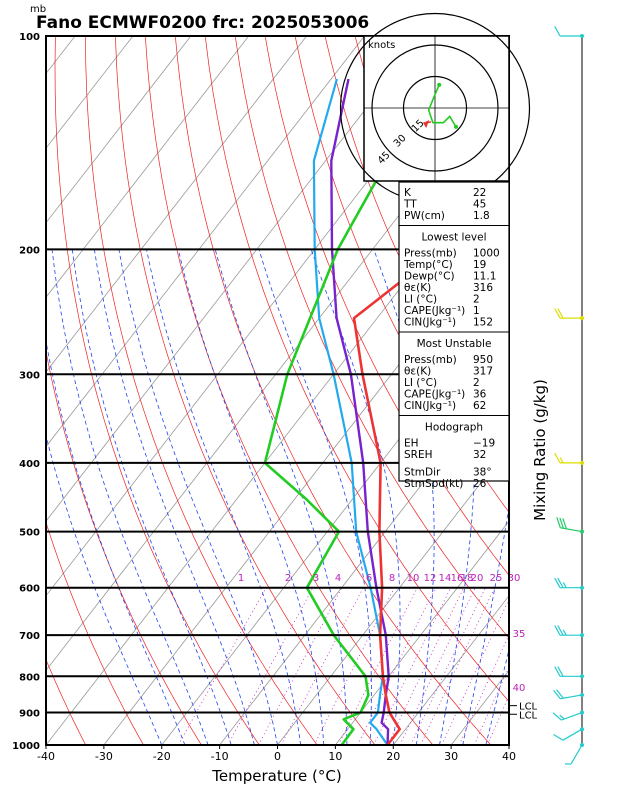 The image size is (618, 800). Describe the element at coordinates (483, 360) in the screenshot. I see `most-unstable-row-value: 950` at that location.